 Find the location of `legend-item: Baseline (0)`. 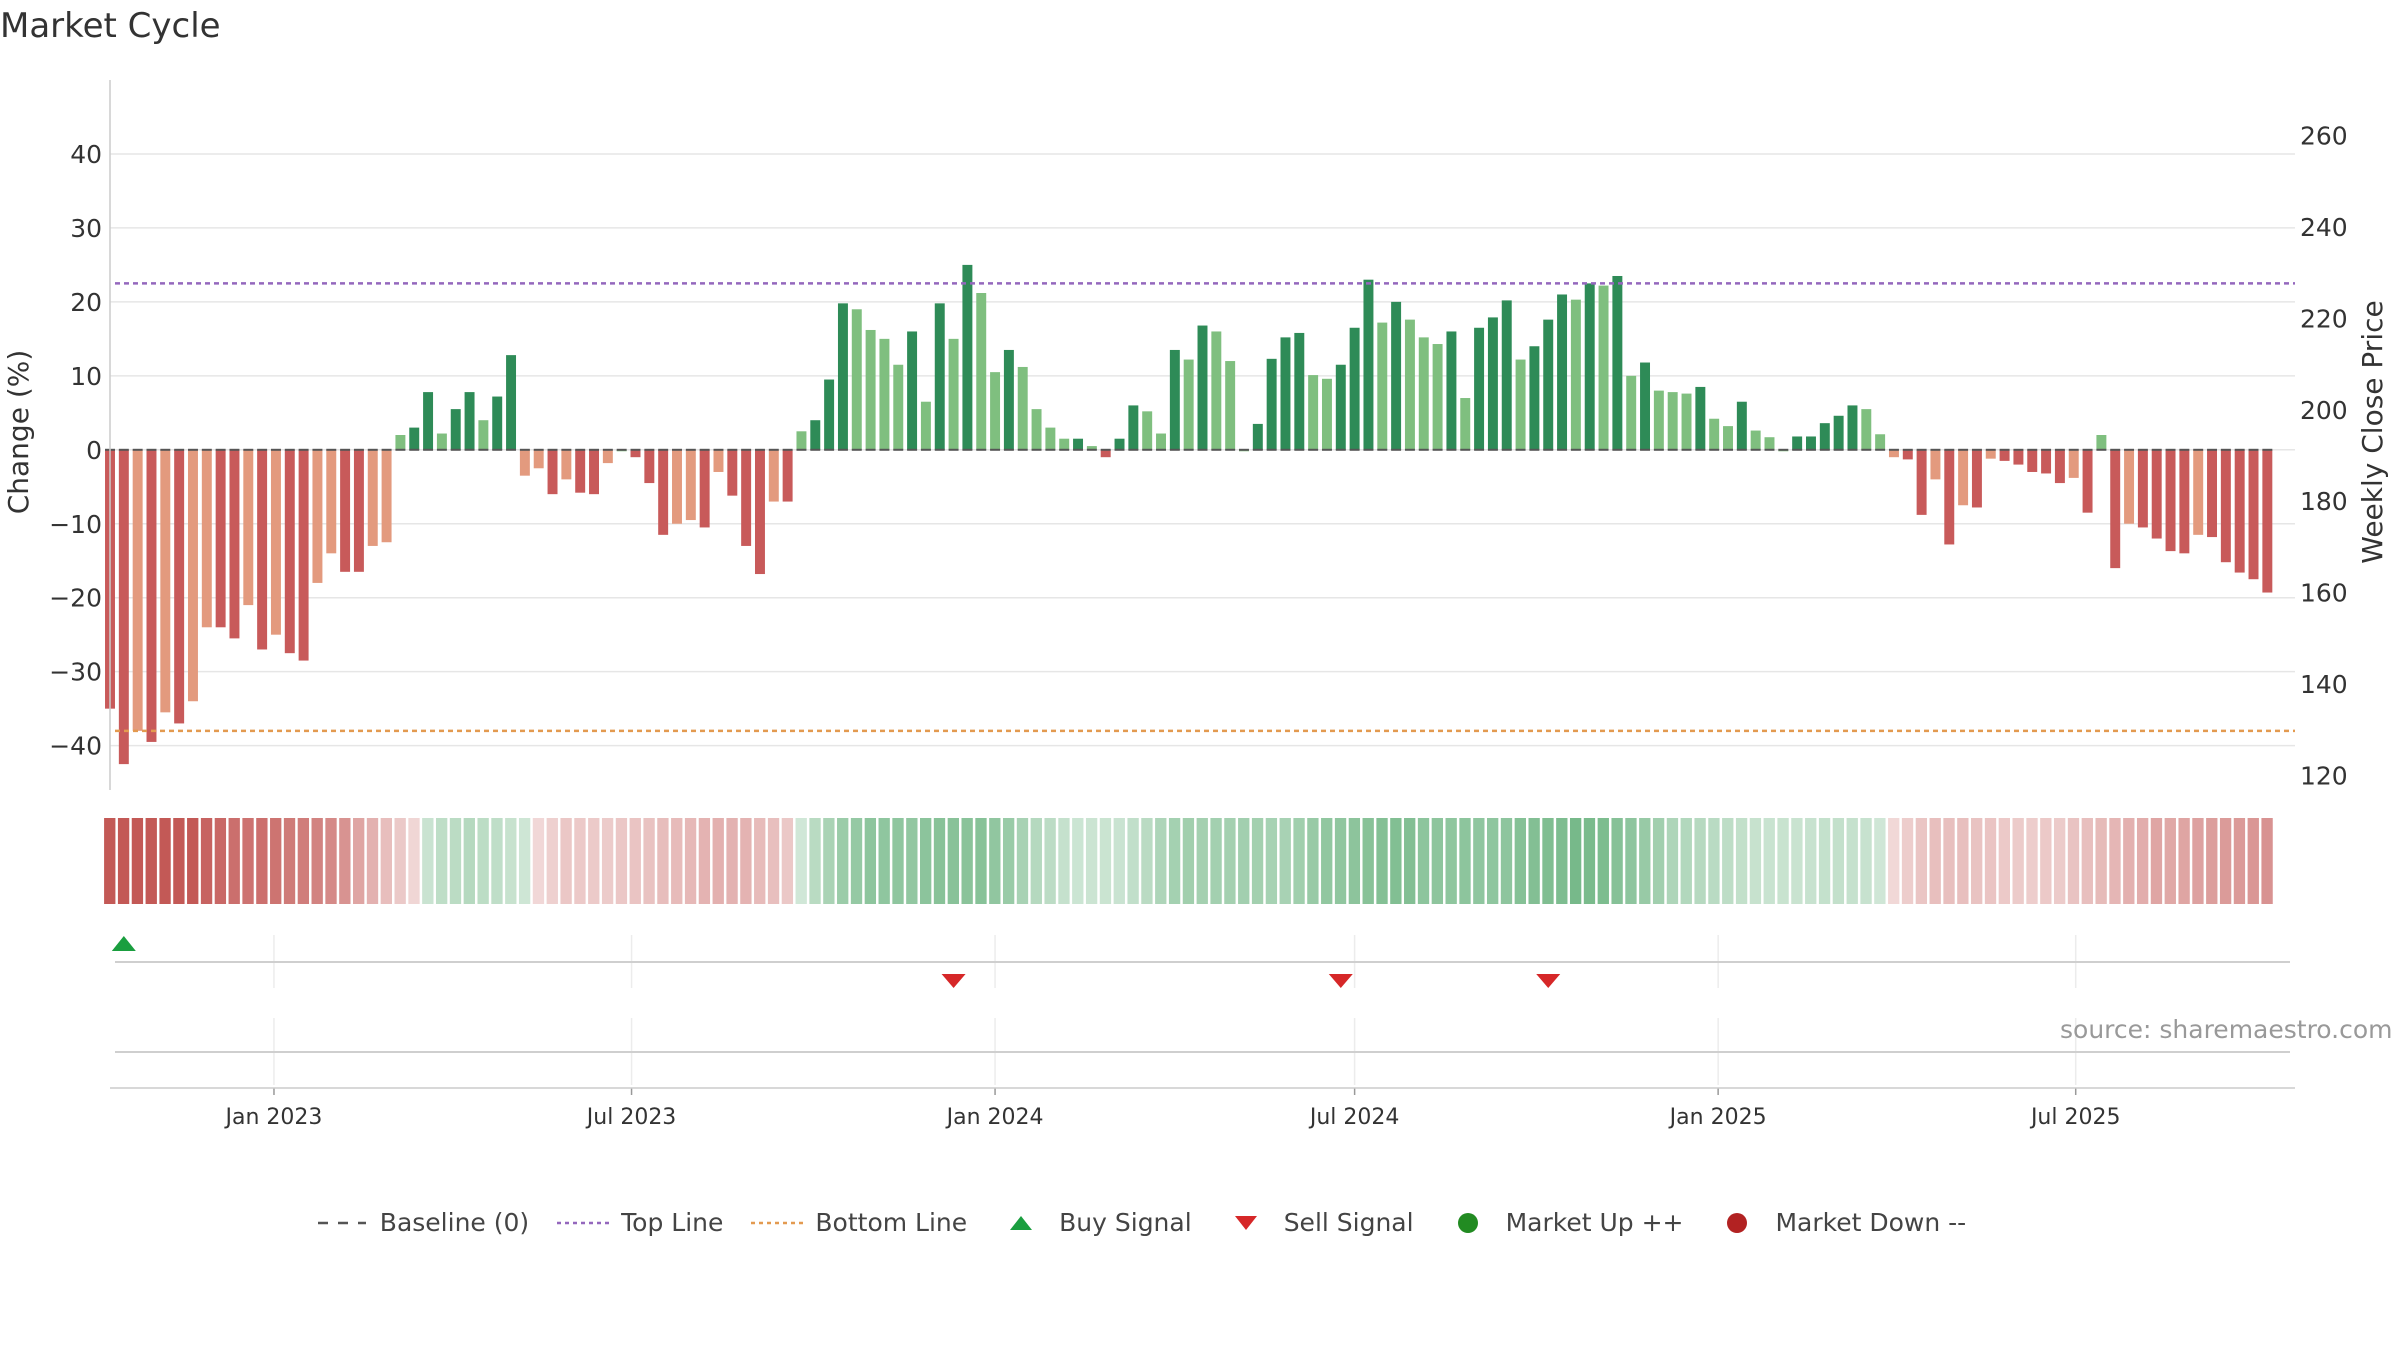

legend-item: Baseline (0) is located at coordinates (421, 1222).